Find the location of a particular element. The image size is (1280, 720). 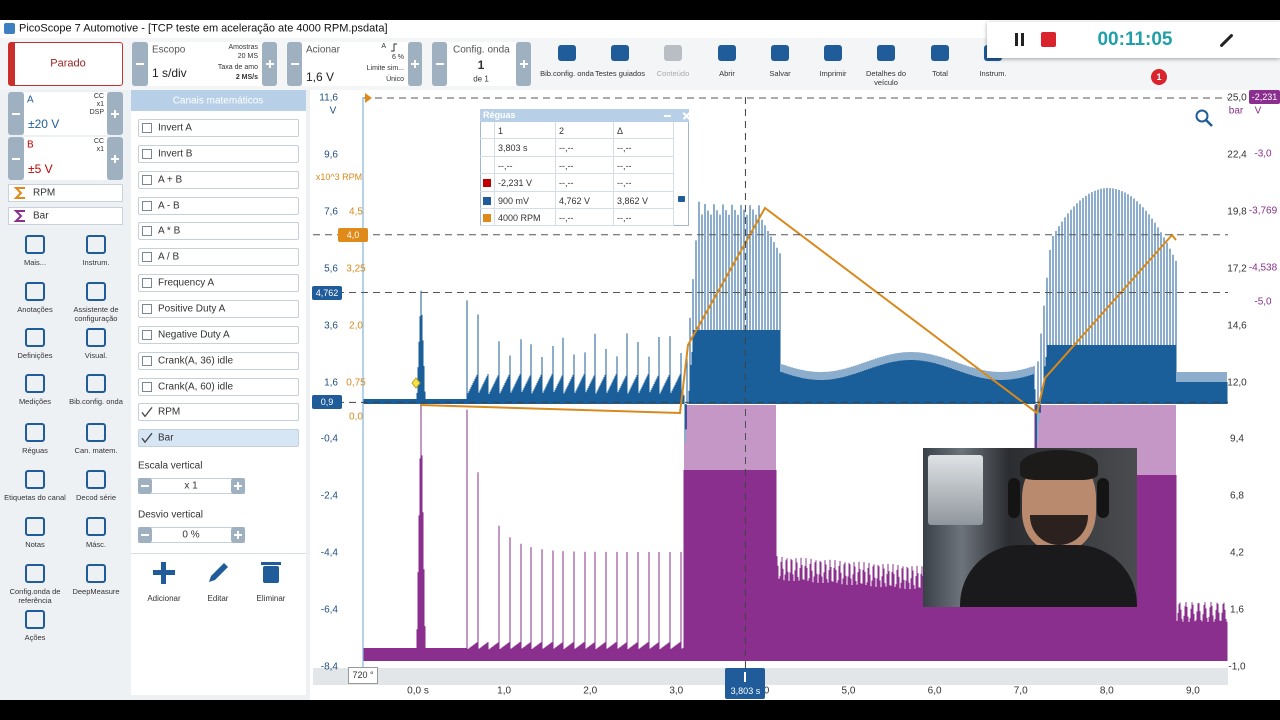

ruler-value: 4,762 V is located at coordinates (575, 200).